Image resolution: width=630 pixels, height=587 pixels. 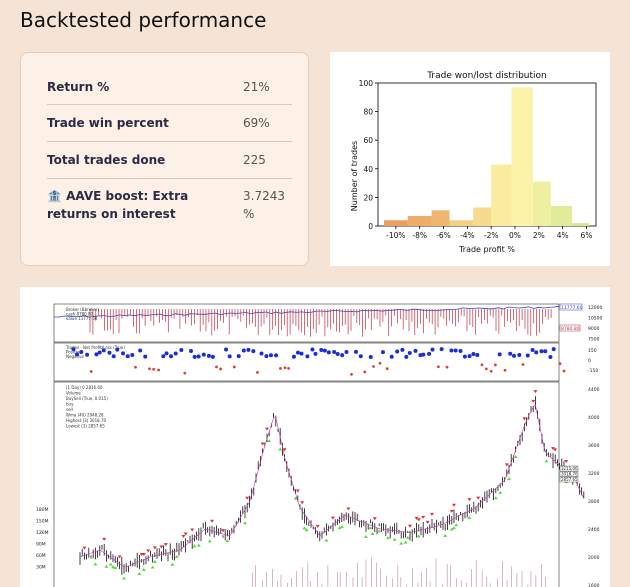 I want to click on trades-tick-label: 0, so click(x=589, y=361).